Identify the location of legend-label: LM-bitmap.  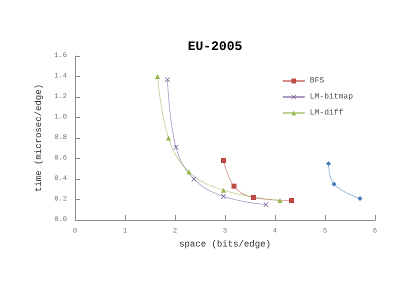
(332, 97).